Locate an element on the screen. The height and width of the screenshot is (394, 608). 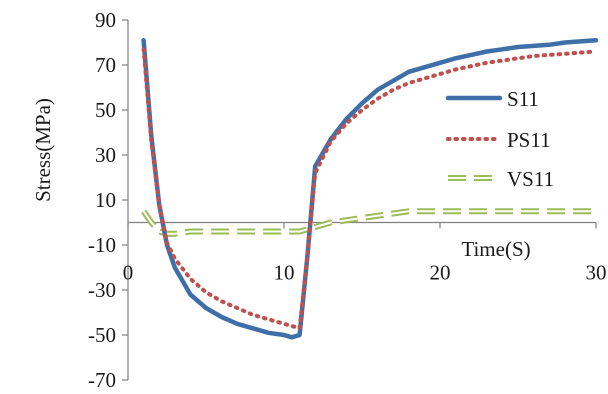
legend-label-ps11: PS11 is located at coordinates (529, 140).